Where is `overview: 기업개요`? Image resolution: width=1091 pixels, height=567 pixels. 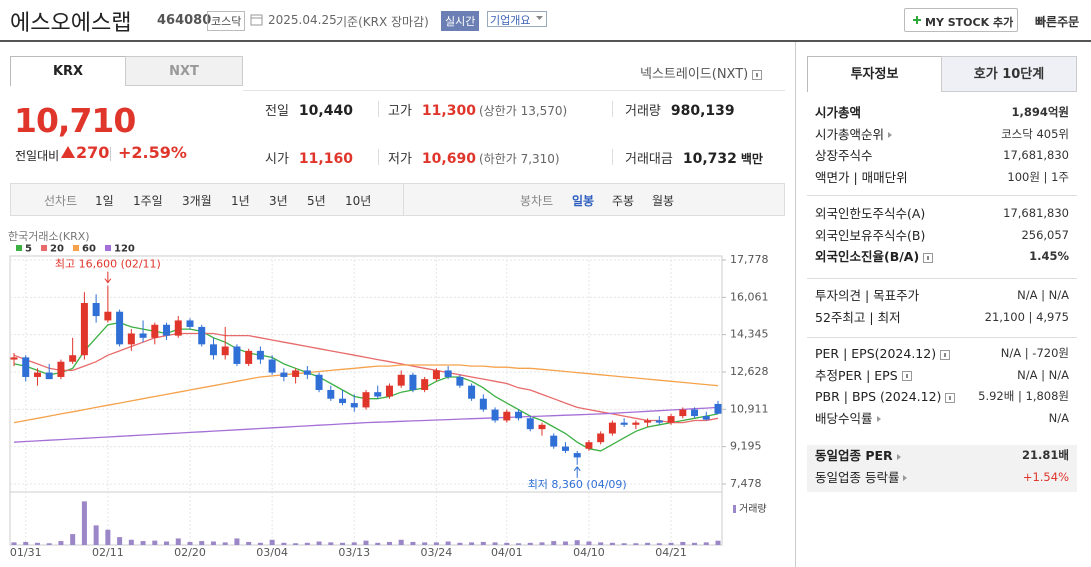
overview: 기업개요 is located at coordinates (510, 20).